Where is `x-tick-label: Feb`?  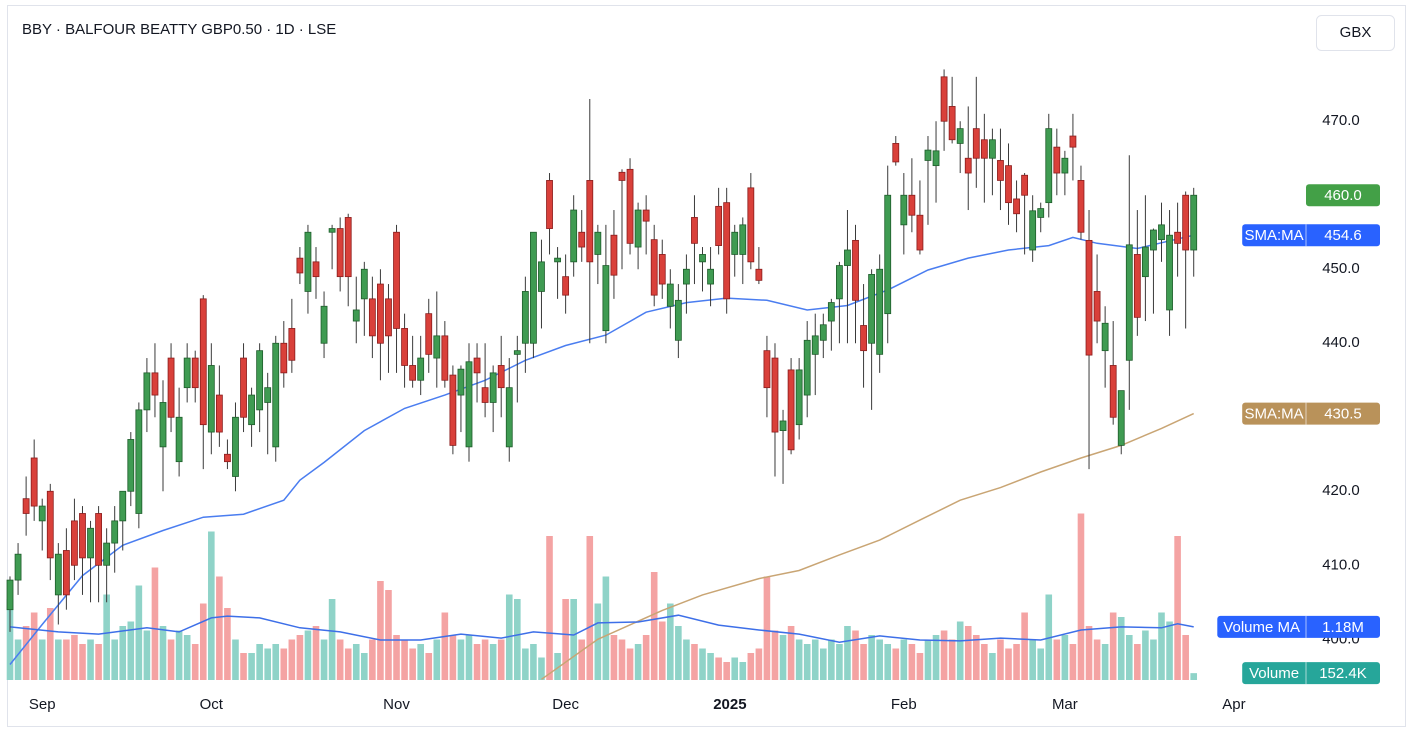 x-tick-label: Feb is located at coordinates (904, 704).